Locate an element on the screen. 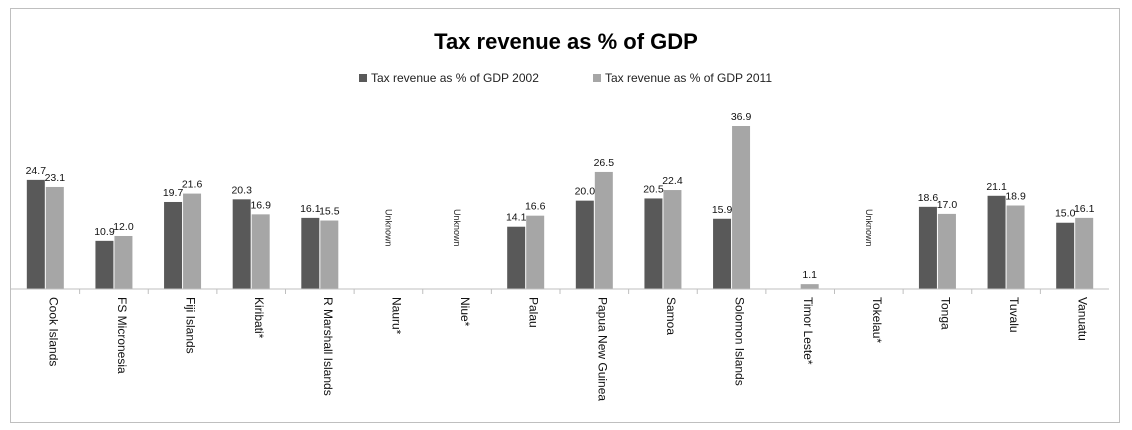  data-label-2011: 17.0 is located at coordinates (947, 205).